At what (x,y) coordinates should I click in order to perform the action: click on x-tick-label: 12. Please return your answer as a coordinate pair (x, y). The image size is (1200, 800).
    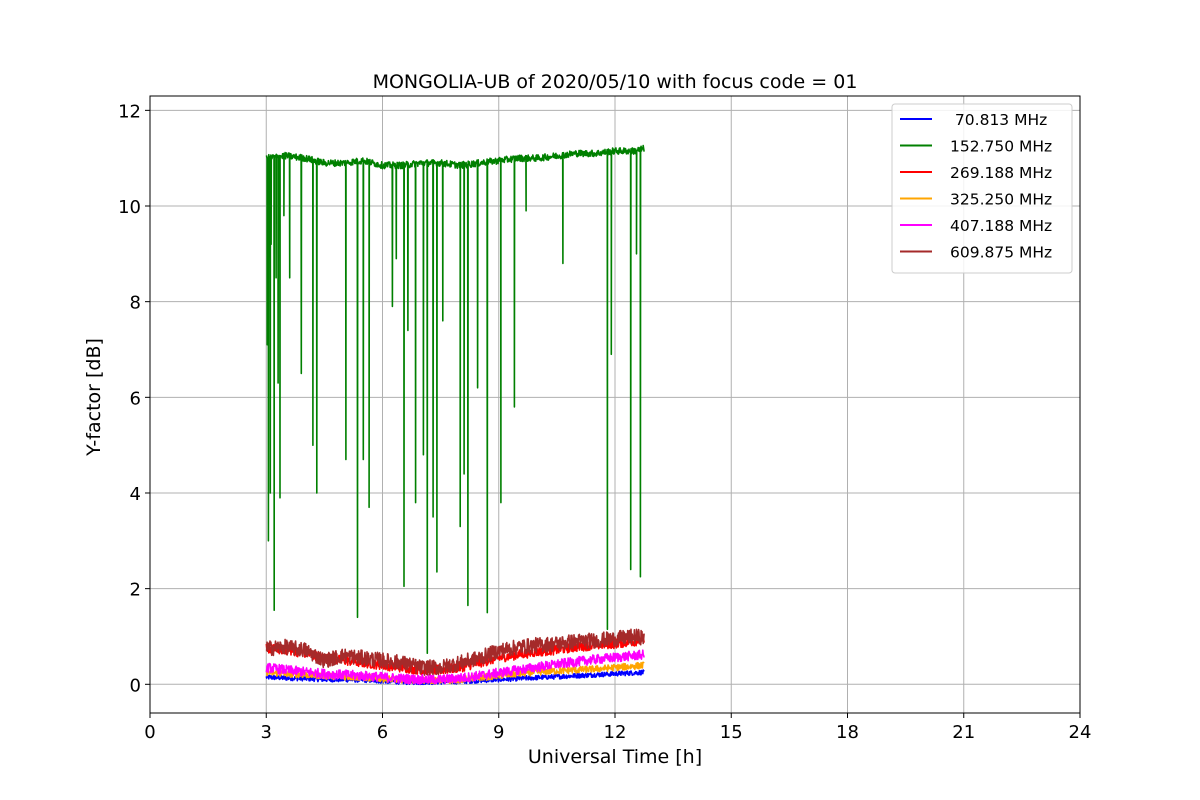
    Looking at the image, I should click on (615, 732).